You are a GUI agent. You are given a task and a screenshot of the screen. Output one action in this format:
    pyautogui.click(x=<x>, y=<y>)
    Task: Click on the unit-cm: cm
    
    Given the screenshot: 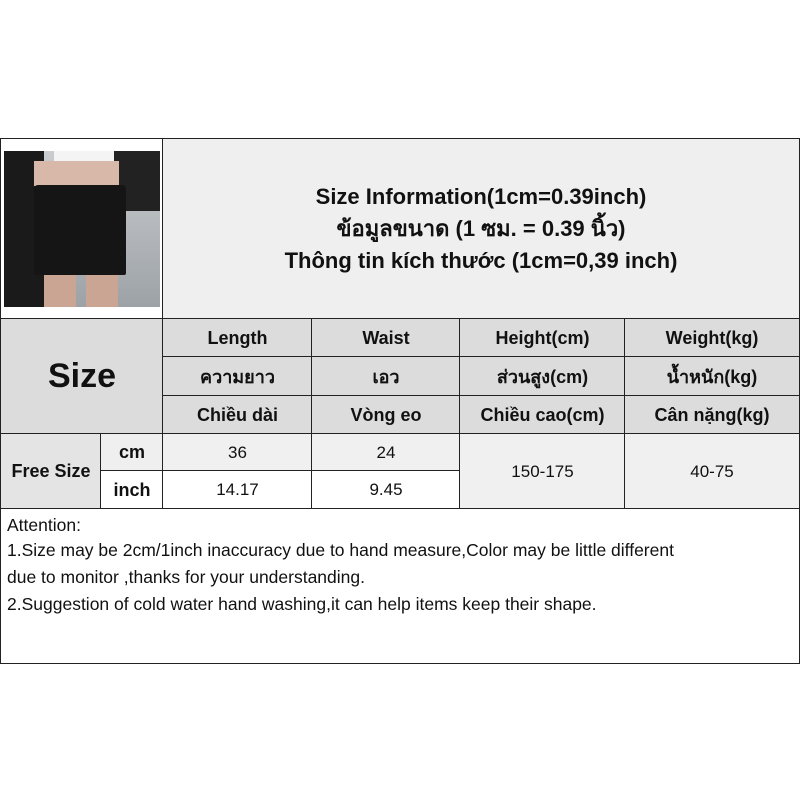 What is the action you would take?
    pyautogui.click(x=132, y=452)
    